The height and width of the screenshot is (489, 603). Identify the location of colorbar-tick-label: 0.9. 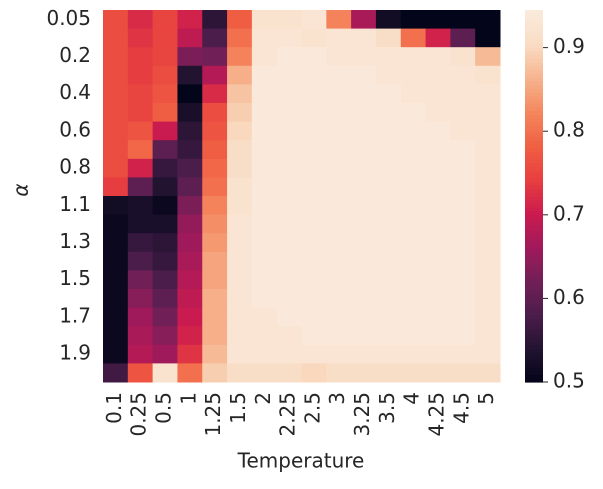
(569, 46).